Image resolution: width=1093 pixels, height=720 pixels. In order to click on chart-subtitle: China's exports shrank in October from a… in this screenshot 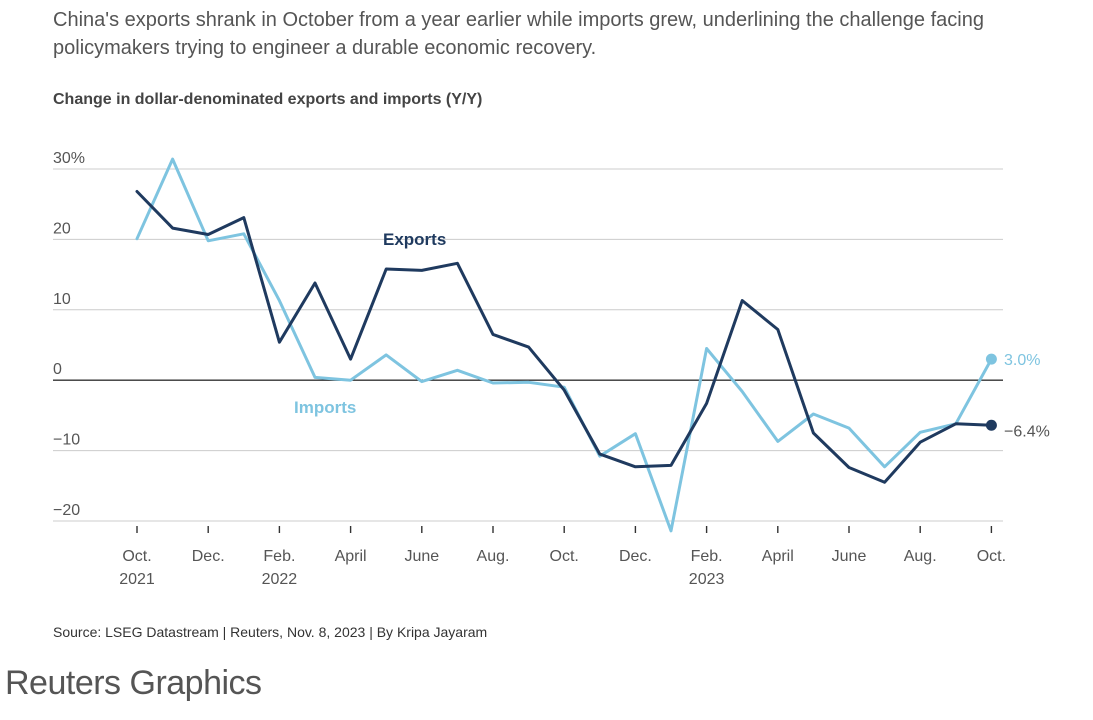, I will do `click(518, 34)`.